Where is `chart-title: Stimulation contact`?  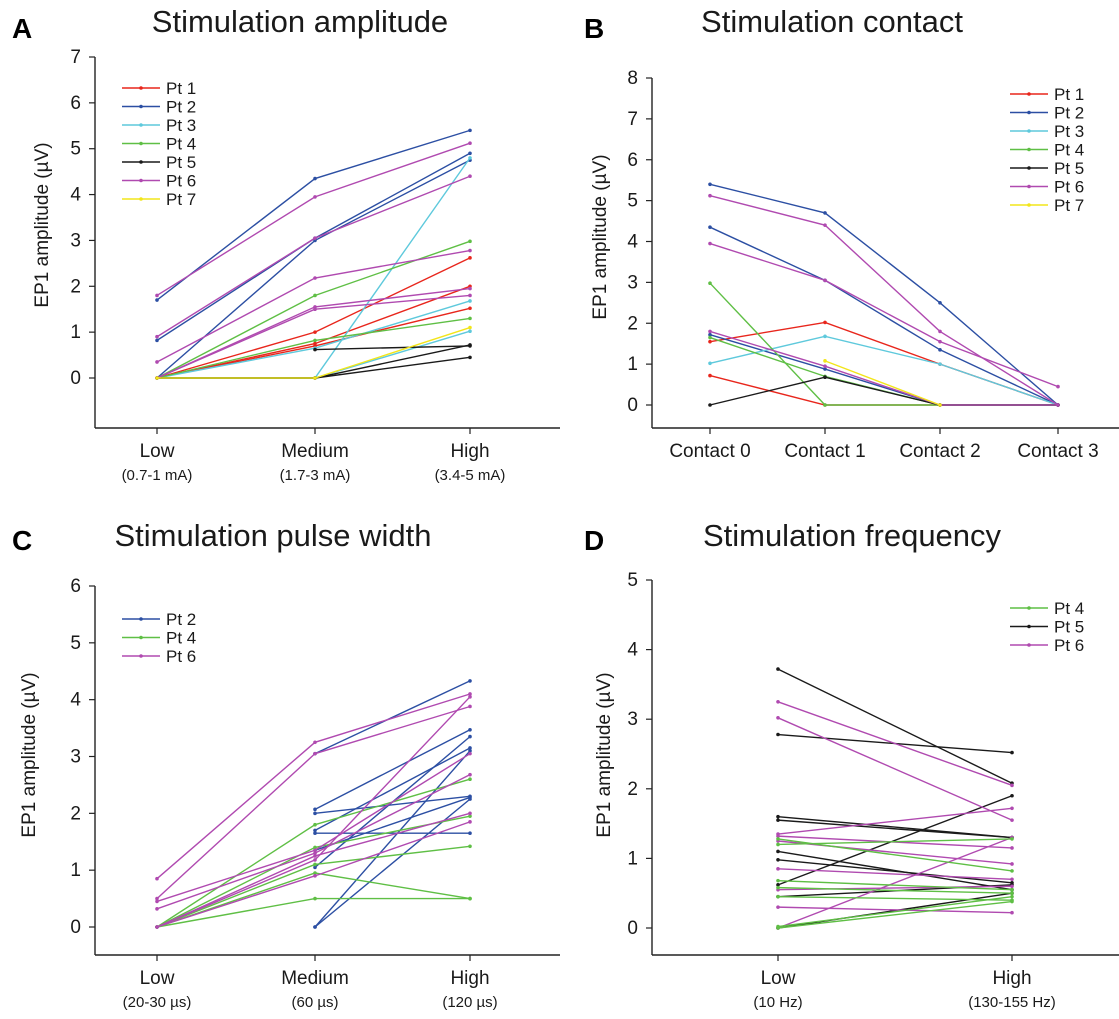
chart-title: Stimulation contact is located at coordinates (832, 21).